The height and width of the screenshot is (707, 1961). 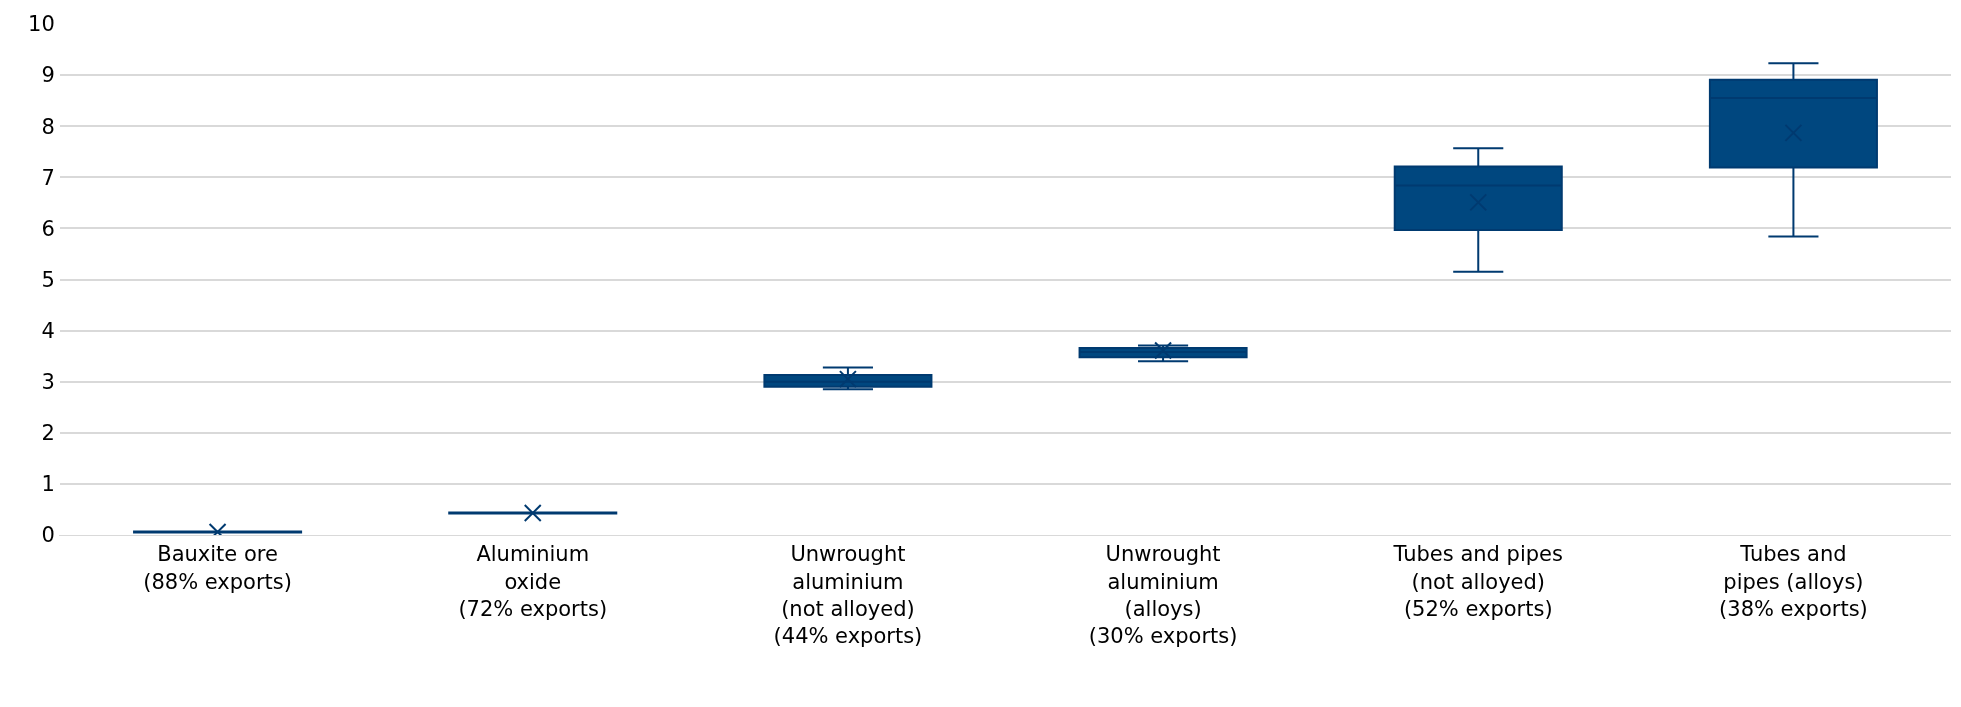 What do you see at coordinates (48, 126) in the screenshot?
I see `y-tick-label: 8` at bounding box center [48, 126].